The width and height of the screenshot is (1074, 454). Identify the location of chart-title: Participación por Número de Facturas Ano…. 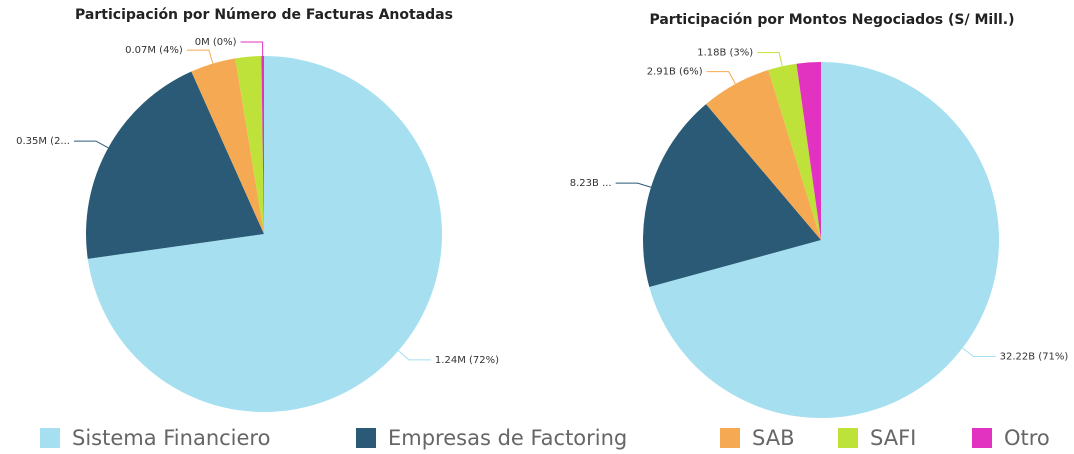
(264, 15).